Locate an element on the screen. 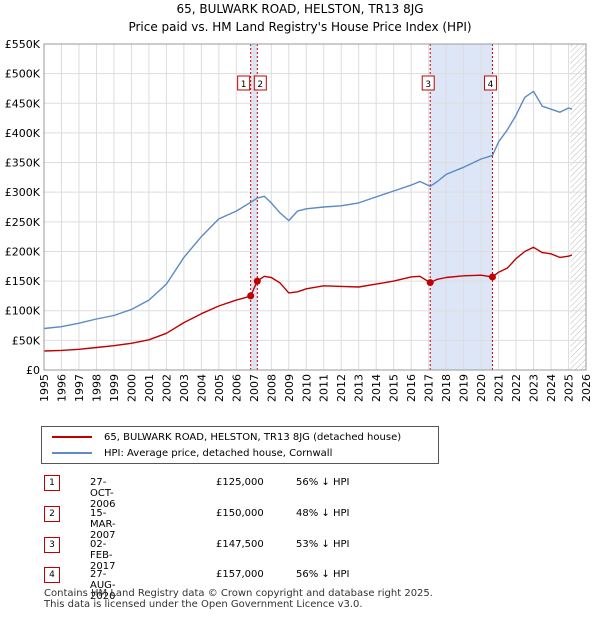 The height and width of the screenshot is (620, 600). sale-marker-label: 3 is located at coordinates (428, 85).